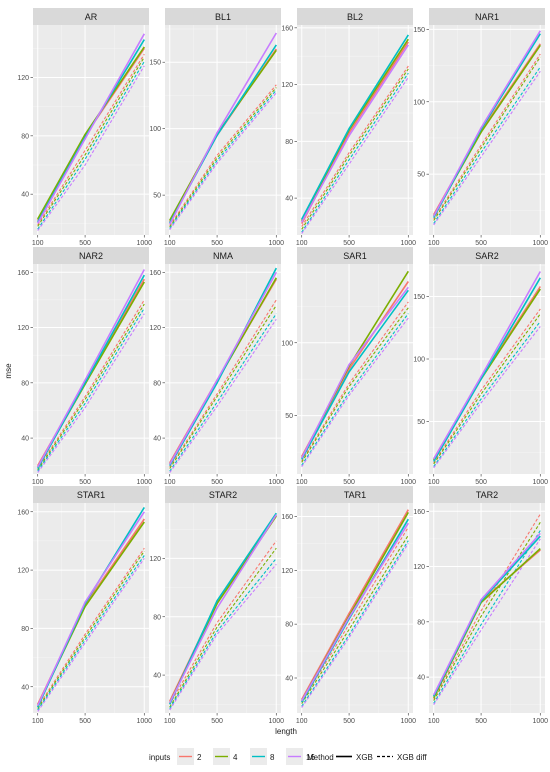  Describe the element at coordinates (402, 757) in the screenshot. I see `legend-key-method-xgb-diff: XGB diff` at that location.